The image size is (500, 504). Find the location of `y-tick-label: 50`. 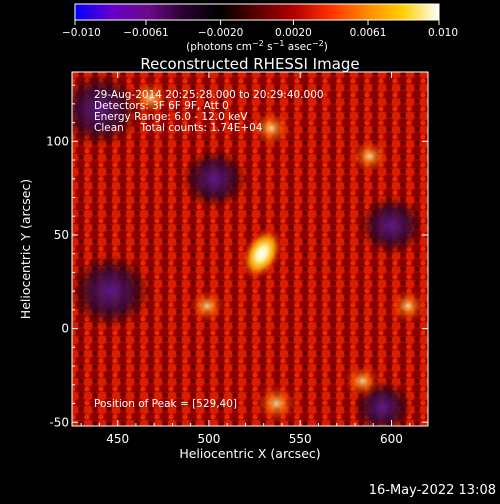

y-tick-label: 50 is located at coordinates (61, 235).